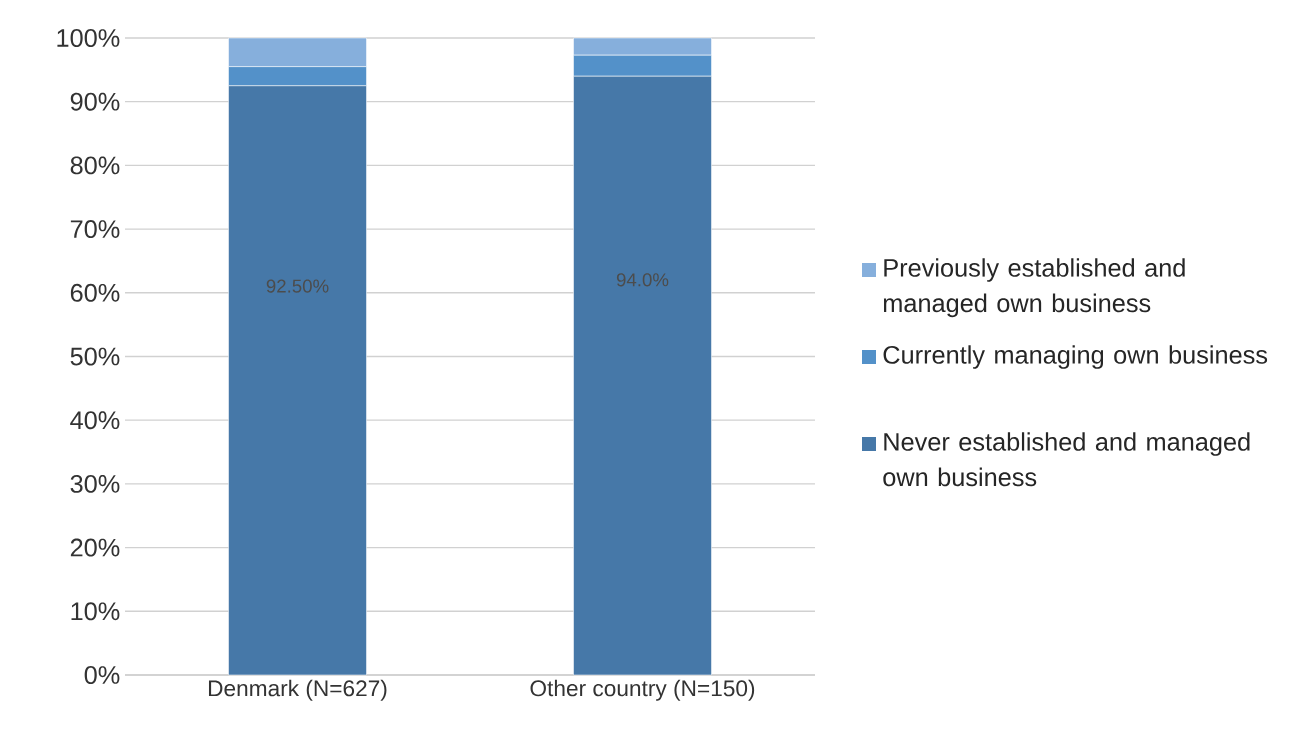 The height and width of the screenshot is (742, 1292). I want to click on data-label: 94.0%, so click(642, 280).